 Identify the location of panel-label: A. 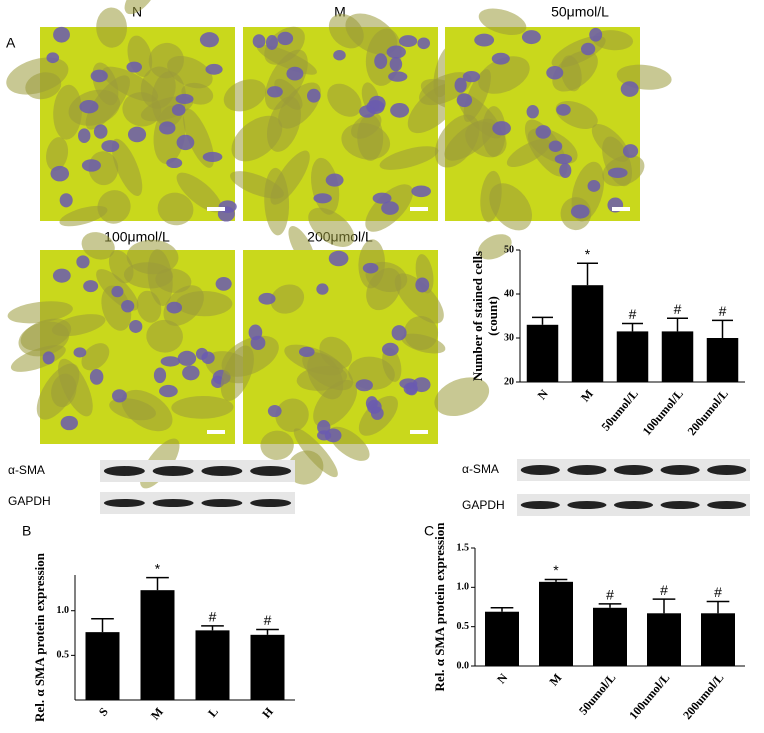
(11, 43).